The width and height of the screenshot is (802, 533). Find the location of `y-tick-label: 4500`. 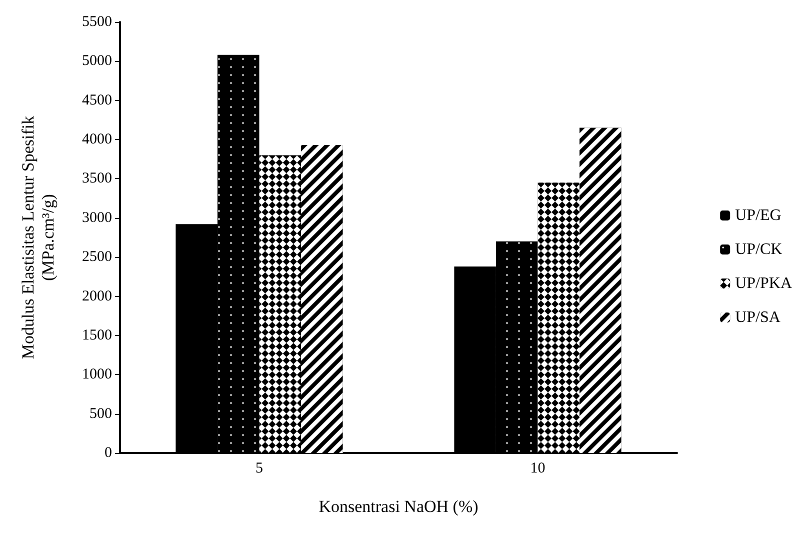

y-tick-label: 4500 is located at coordinates (97, 100).